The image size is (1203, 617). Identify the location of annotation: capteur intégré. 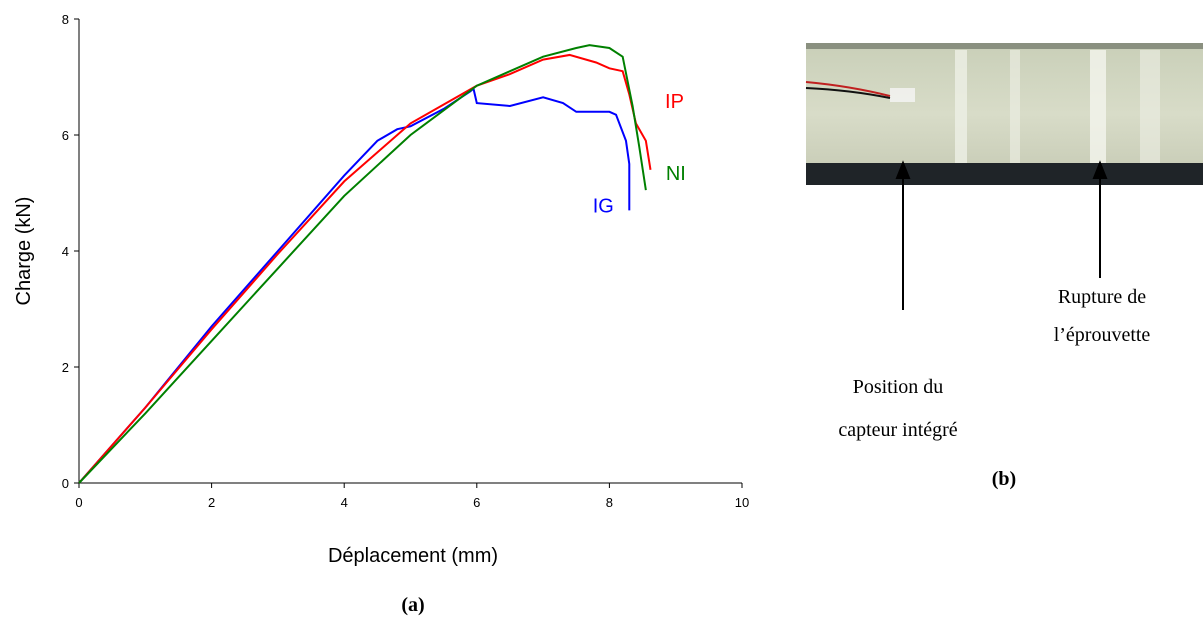
(897, 430).